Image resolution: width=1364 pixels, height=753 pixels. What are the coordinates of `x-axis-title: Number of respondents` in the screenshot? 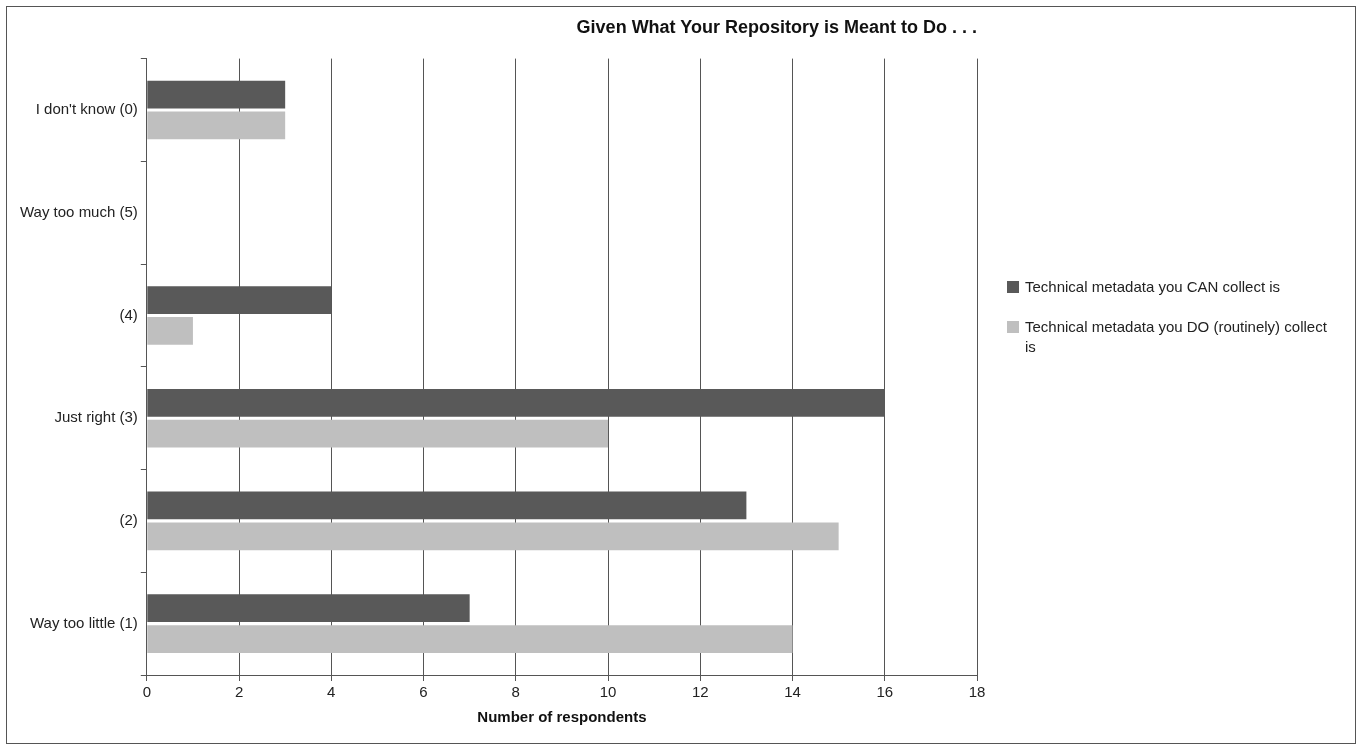 It's located at (562, 717).